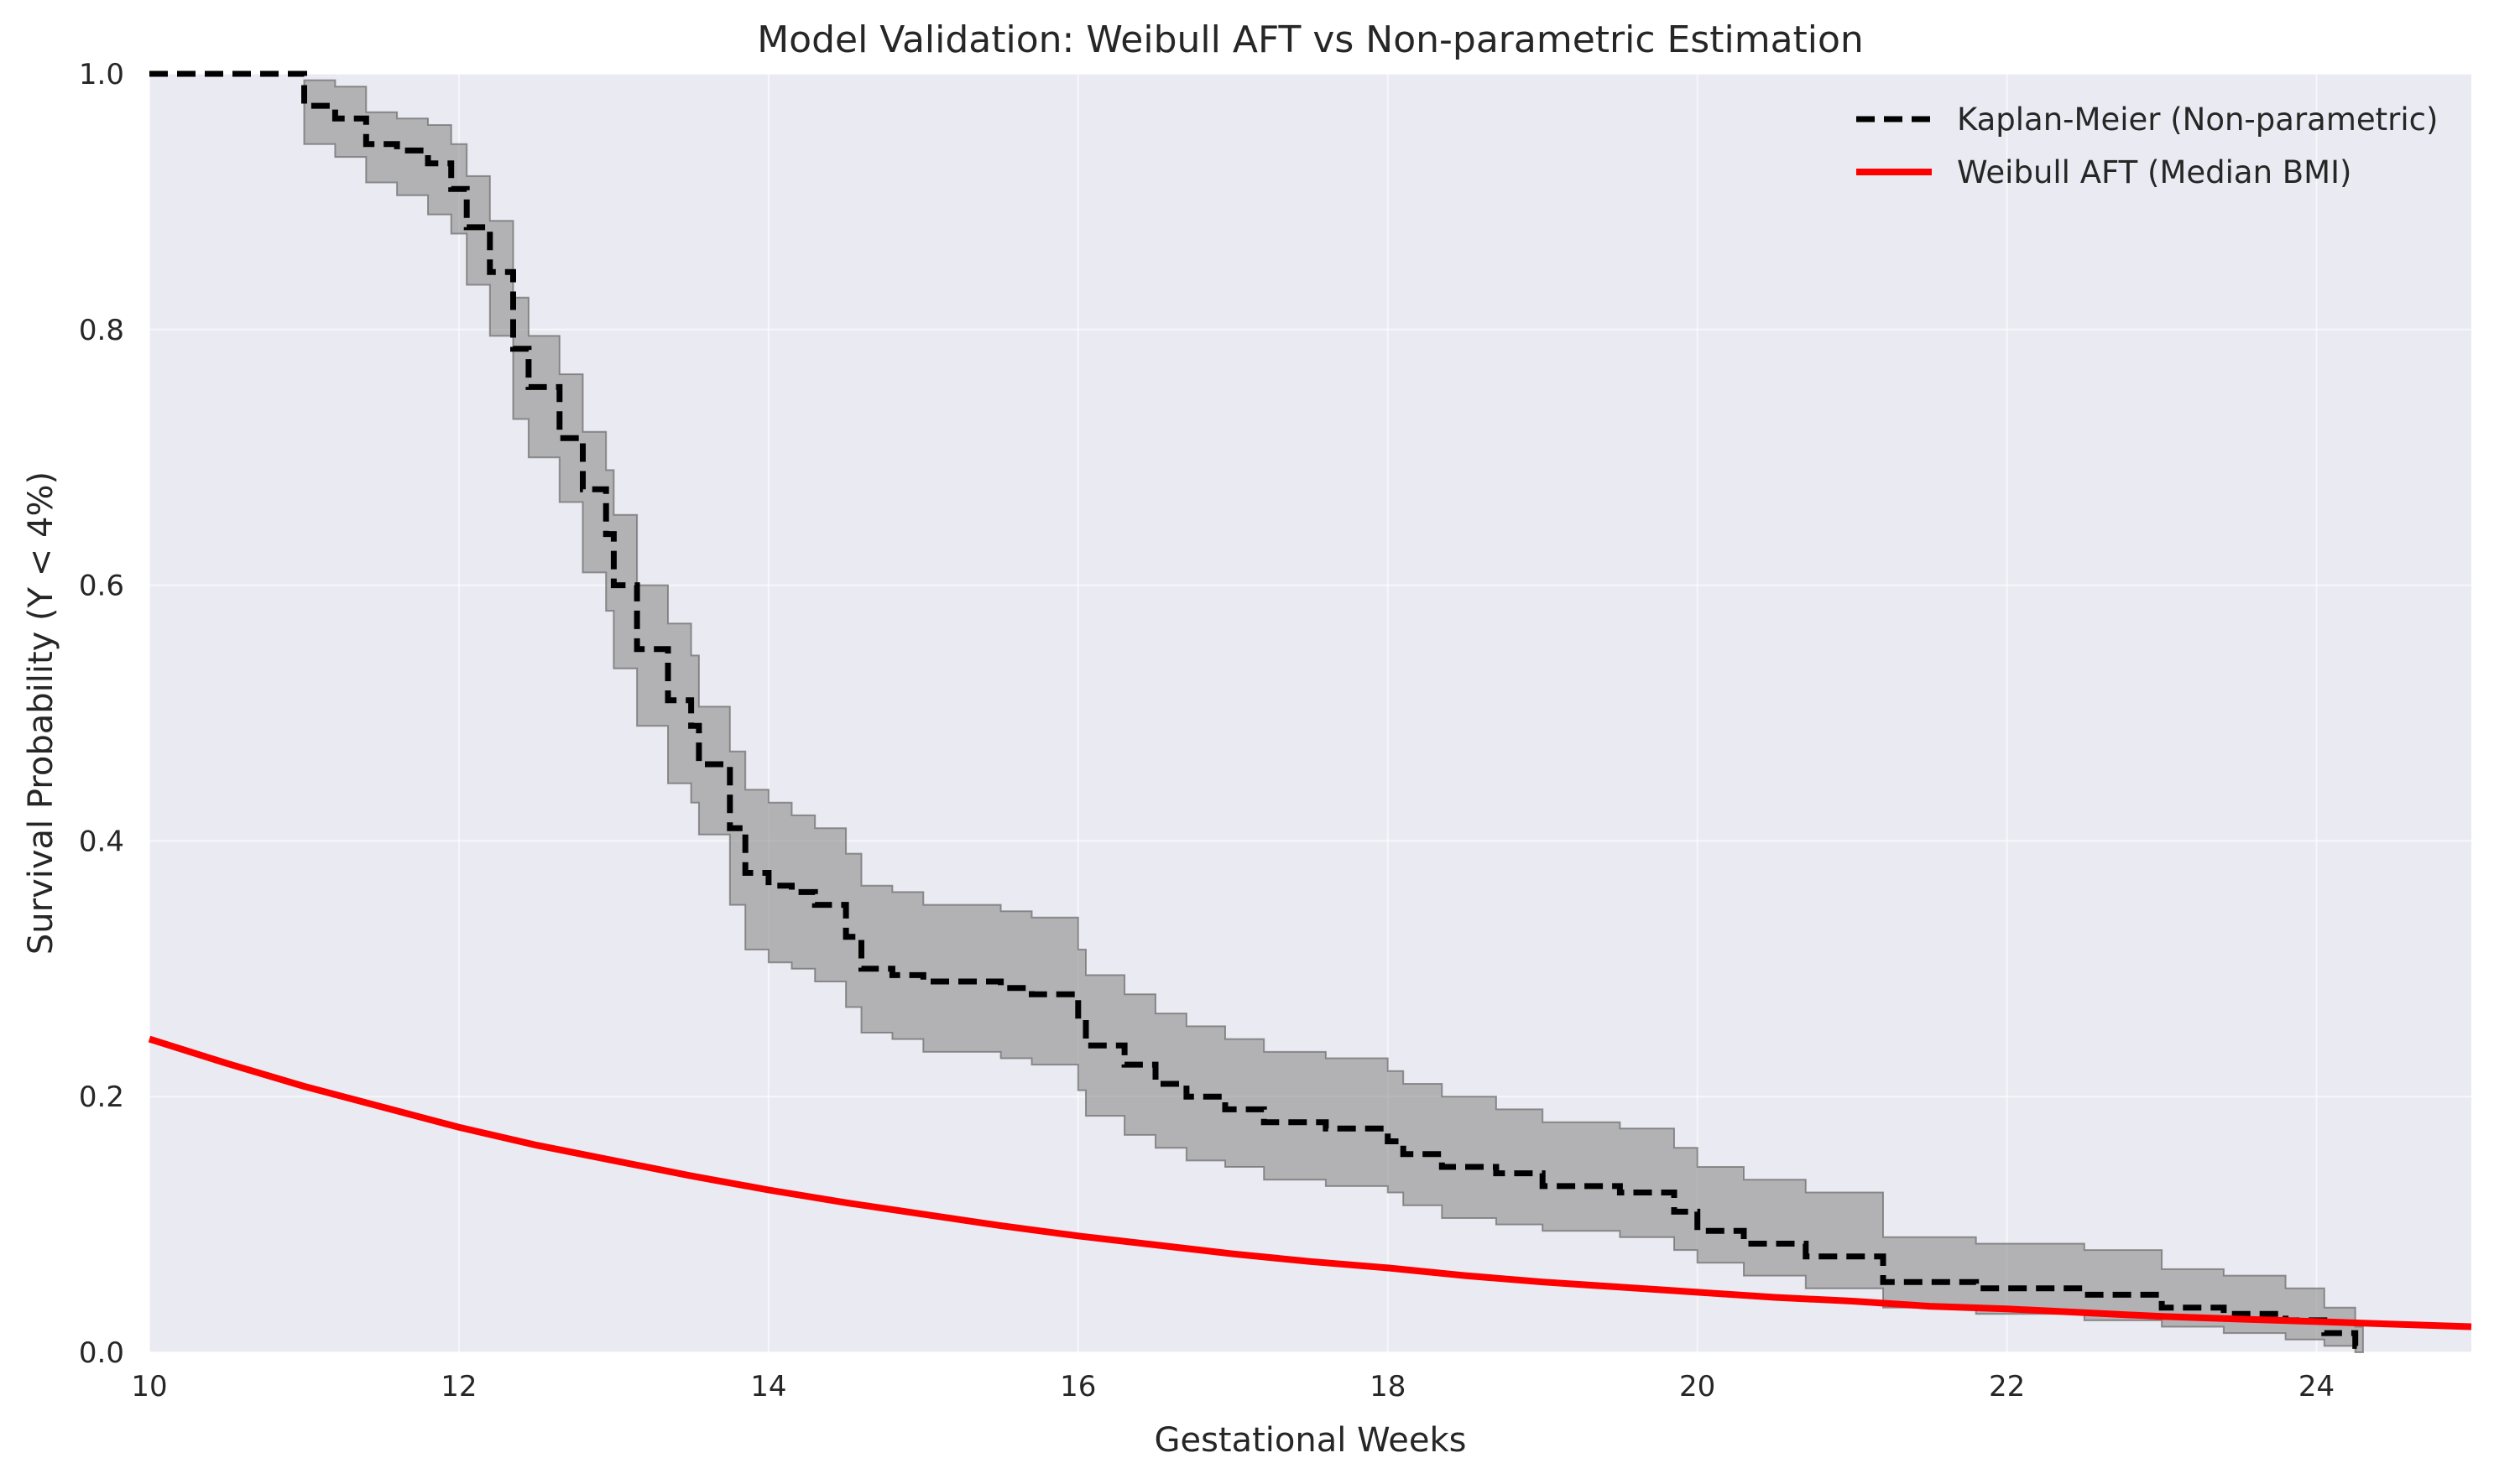  Describe the element at coordinates (1310, 1440) in the screenshot. I see `x-axis-label: Gestational Weeks` at that location.